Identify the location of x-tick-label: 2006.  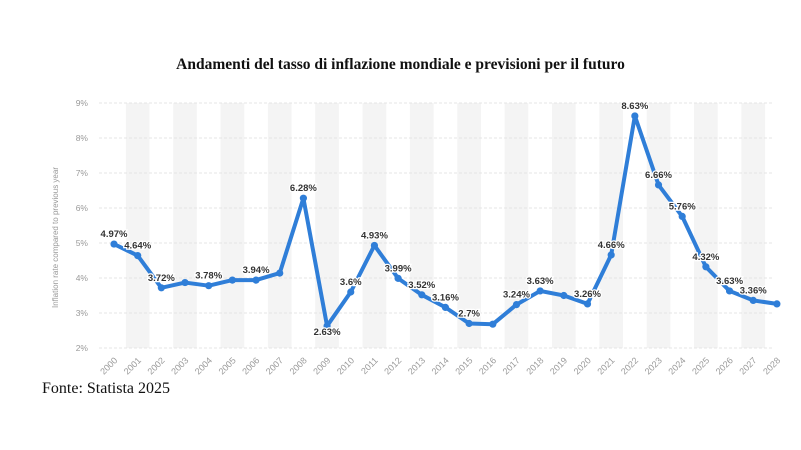
(250, 365).